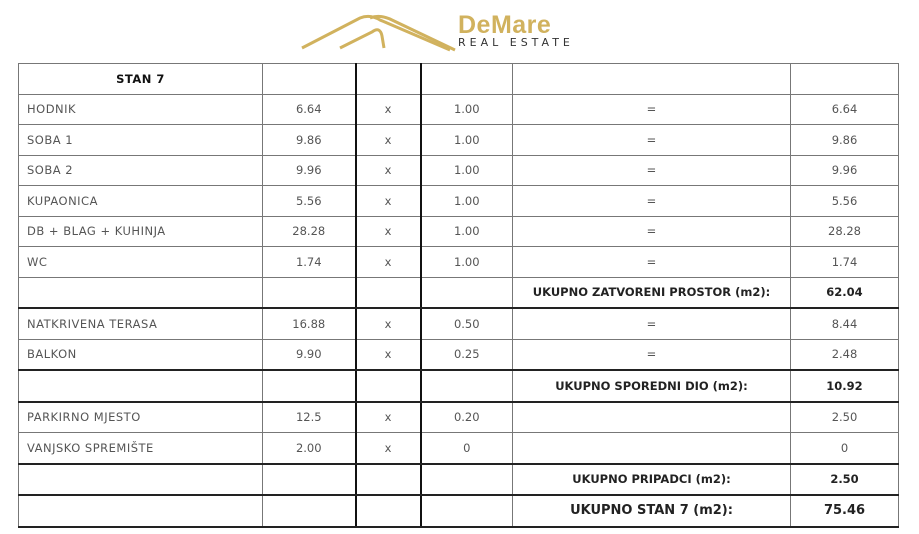  I want to click on area-value: 2.00, so click(309, 448).